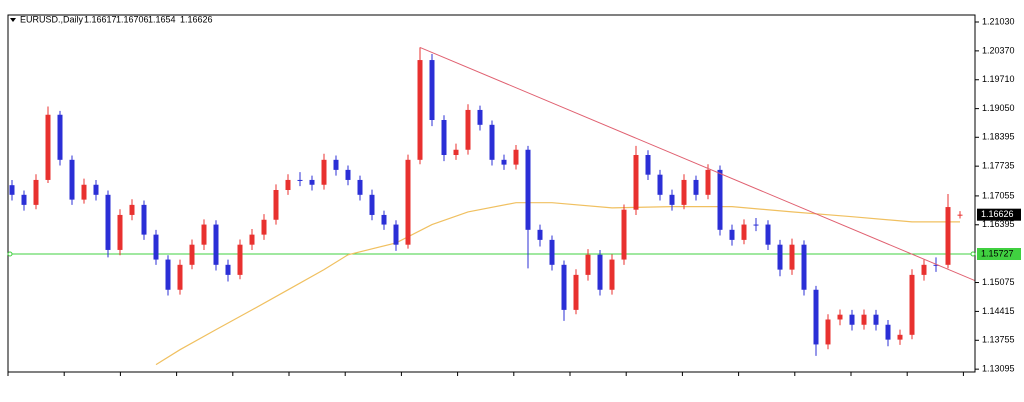 This screenshot has width=1024, height=402. What do you see at coordinates (52, 19) in the screenshot?
I see `symbol-title: EURUSD.,Daily` at bounding box center [52, 19].